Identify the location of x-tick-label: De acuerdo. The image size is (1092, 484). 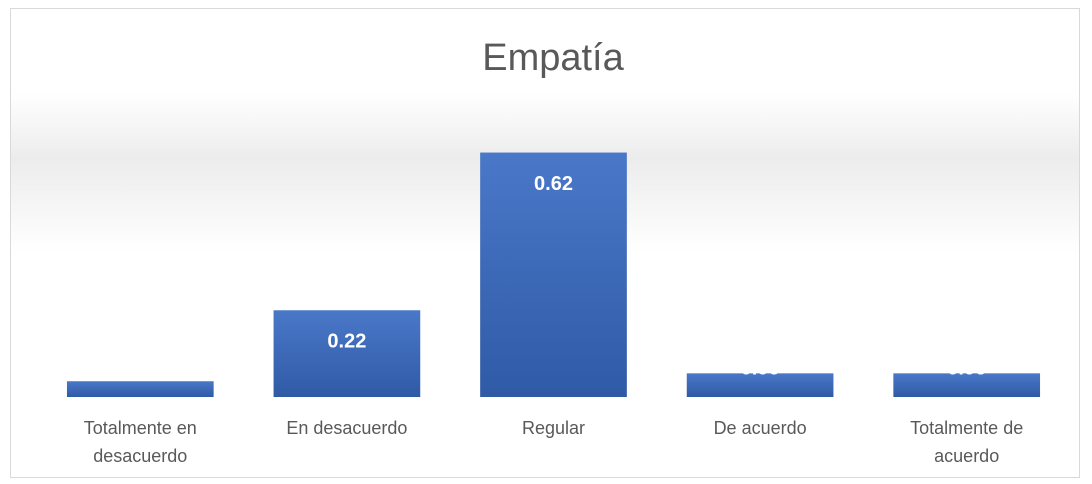
(760, 428).